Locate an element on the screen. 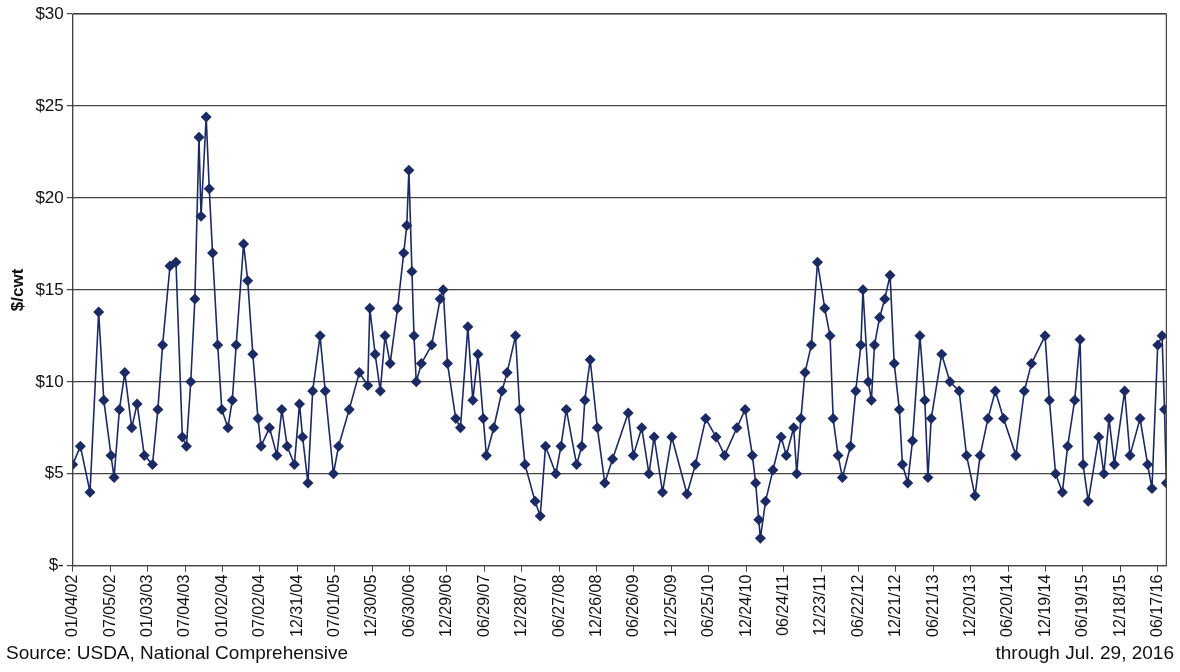 Image resolution: width=1180 pixels, height=672 pixels. x-tick-label: 07/01/05 is located at coordinates (334, 605).